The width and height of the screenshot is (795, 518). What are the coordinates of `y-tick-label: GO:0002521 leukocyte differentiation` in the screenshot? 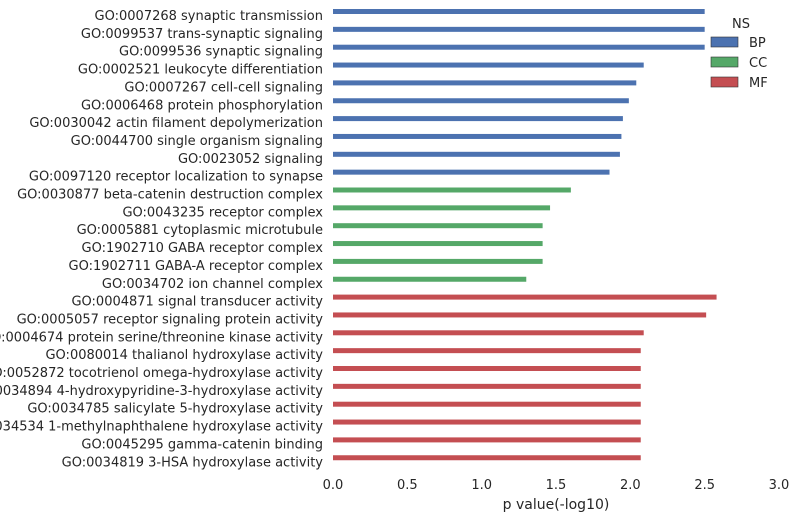 It's located at (200, 70).